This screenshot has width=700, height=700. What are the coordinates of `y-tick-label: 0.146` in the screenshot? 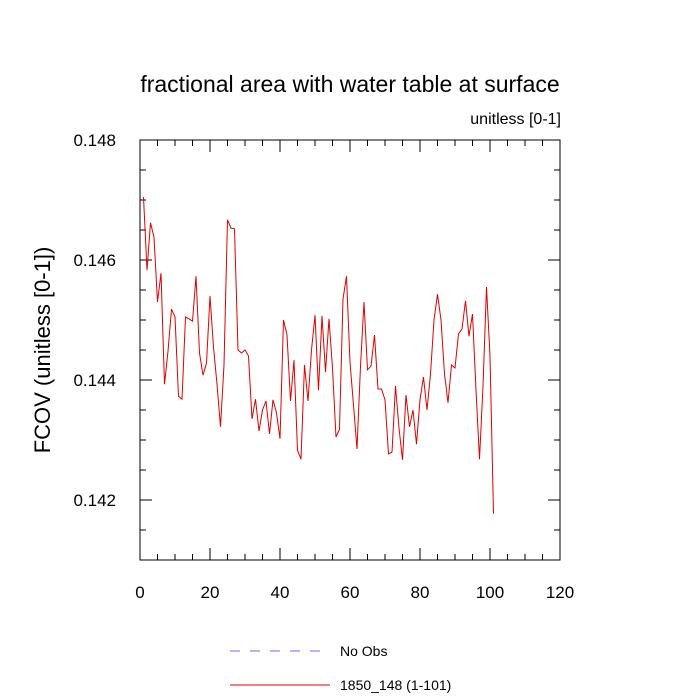 It's located at (94, 260).